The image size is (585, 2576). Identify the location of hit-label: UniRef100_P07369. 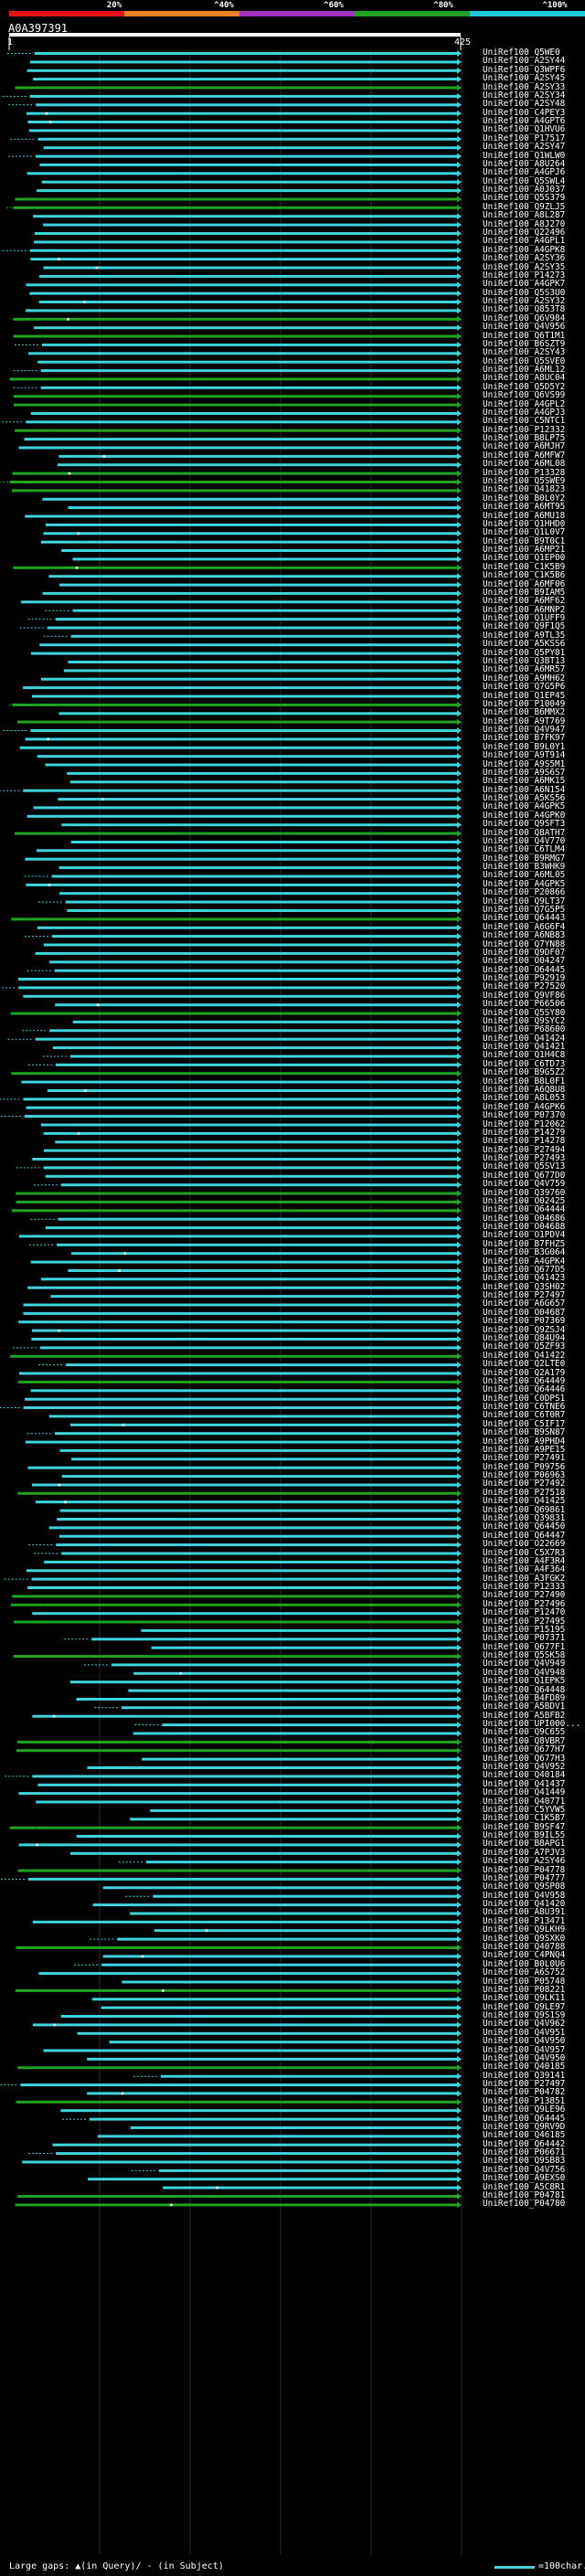
(524, 1321).